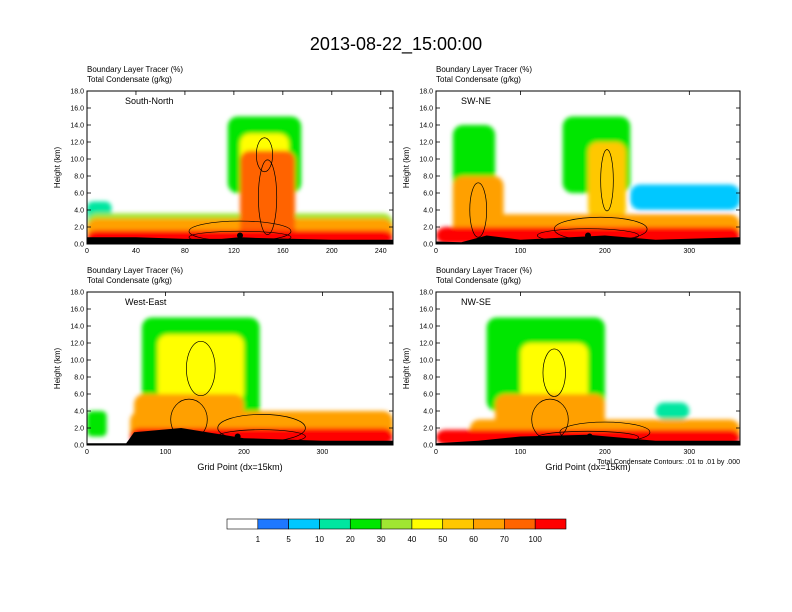 This screenshot has height=612, width=792. Describe the element at coordinates (442, 539) in the screenshot. I see `colorbar-label: 50` at that location.